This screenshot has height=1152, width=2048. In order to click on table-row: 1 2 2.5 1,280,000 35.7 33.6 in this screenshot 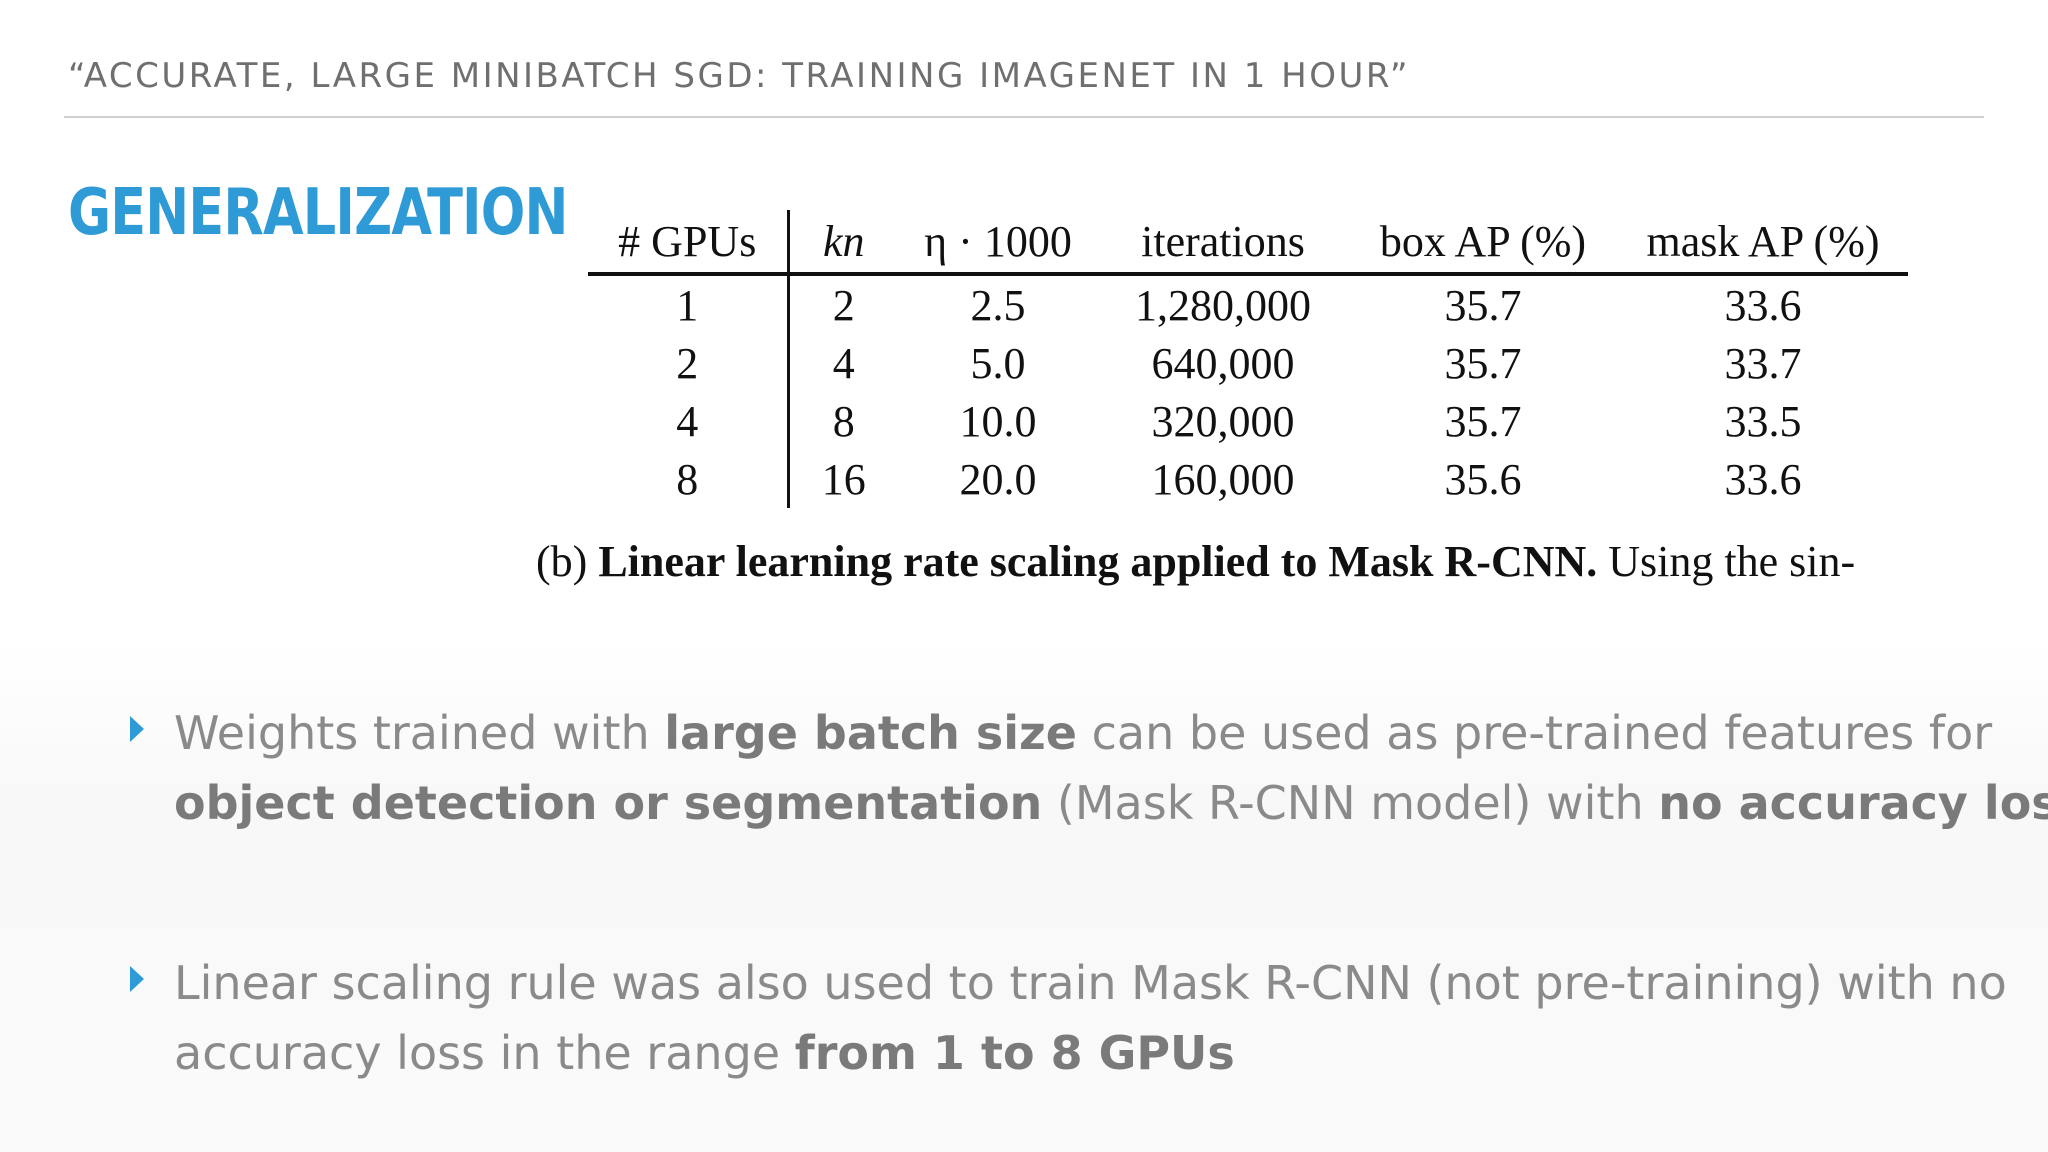, I will do `click(1248, 304)`.